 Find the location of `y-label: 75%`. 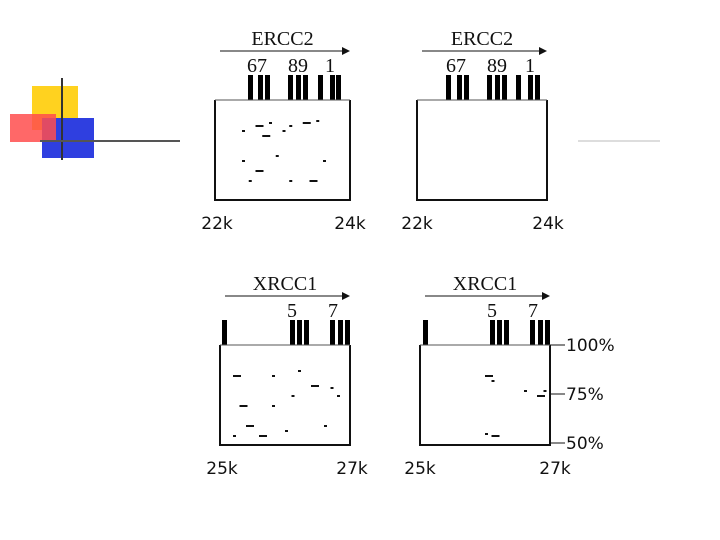

y-label: 75% is located at coordinates (585, 395).